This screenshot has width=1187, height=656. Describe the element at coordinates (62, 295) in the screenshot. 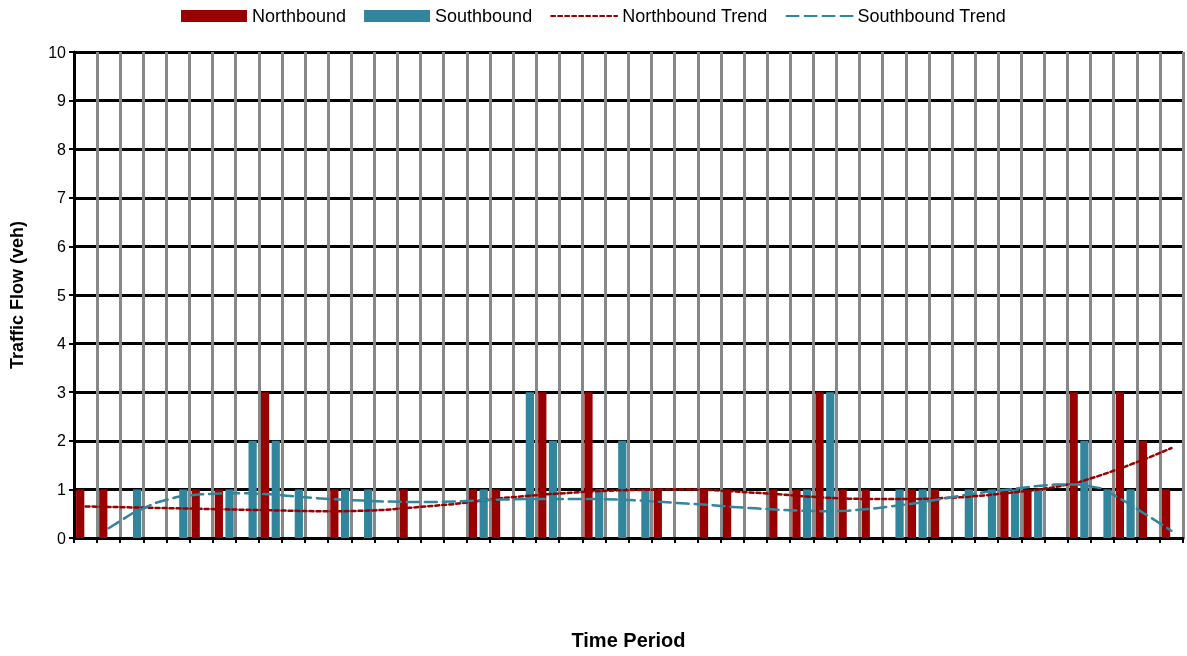

I see `y-tick-label: 5` at that location.